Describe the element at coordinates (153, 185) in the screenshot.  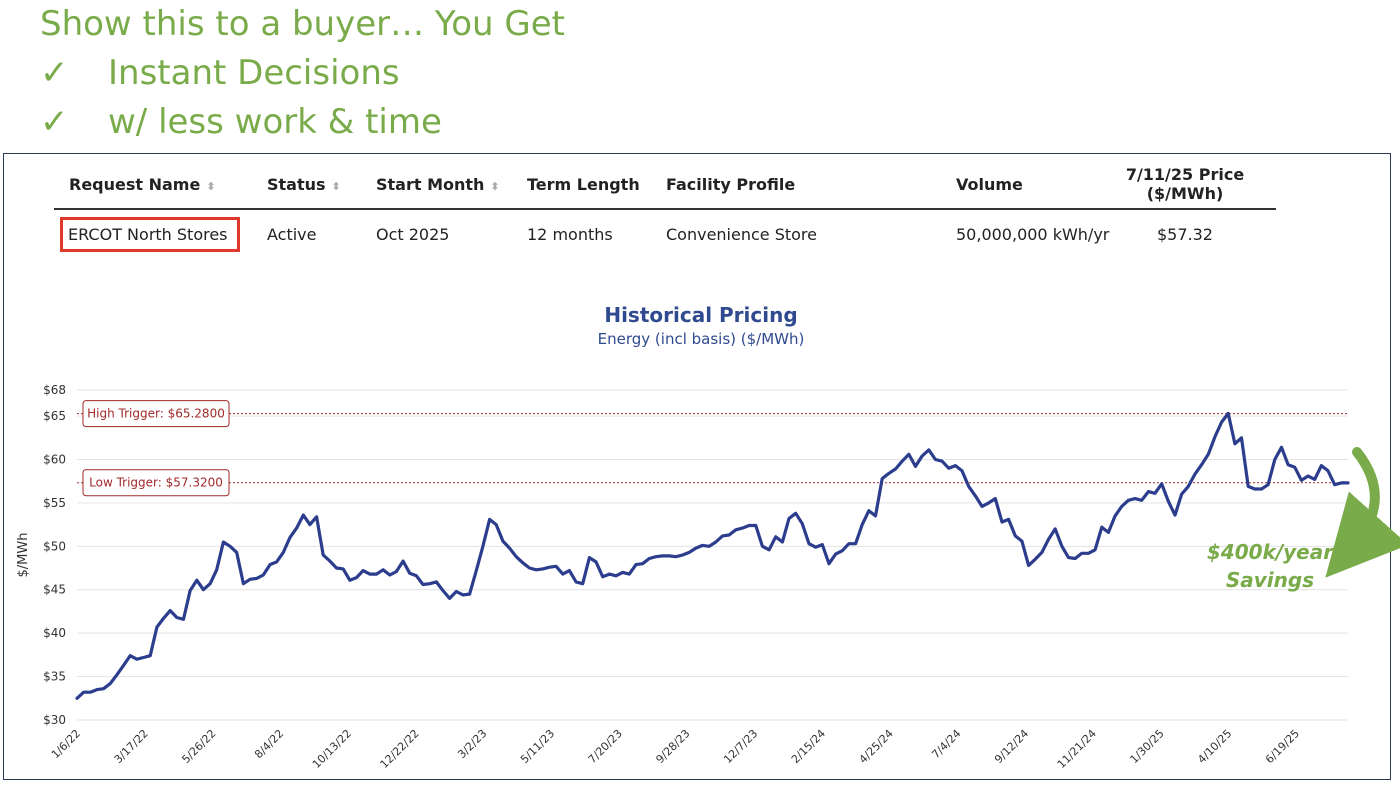
I see `column-header-request-name: Request Name ⬍` at that location.